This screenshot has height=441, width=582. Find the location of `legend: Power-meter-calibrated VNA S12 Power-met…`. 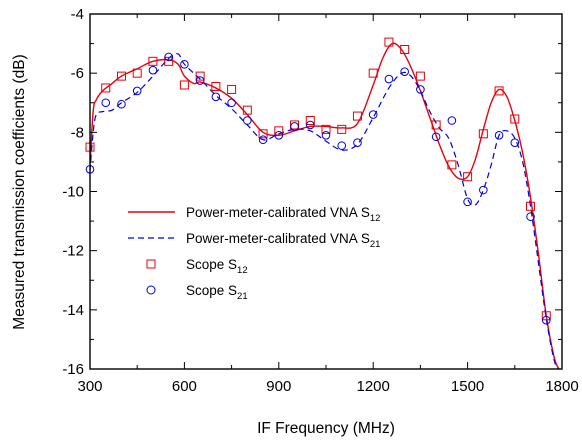

legend: Power-meter-calibrated VNA S12 Power-met… is located at coordinates (254, 253).